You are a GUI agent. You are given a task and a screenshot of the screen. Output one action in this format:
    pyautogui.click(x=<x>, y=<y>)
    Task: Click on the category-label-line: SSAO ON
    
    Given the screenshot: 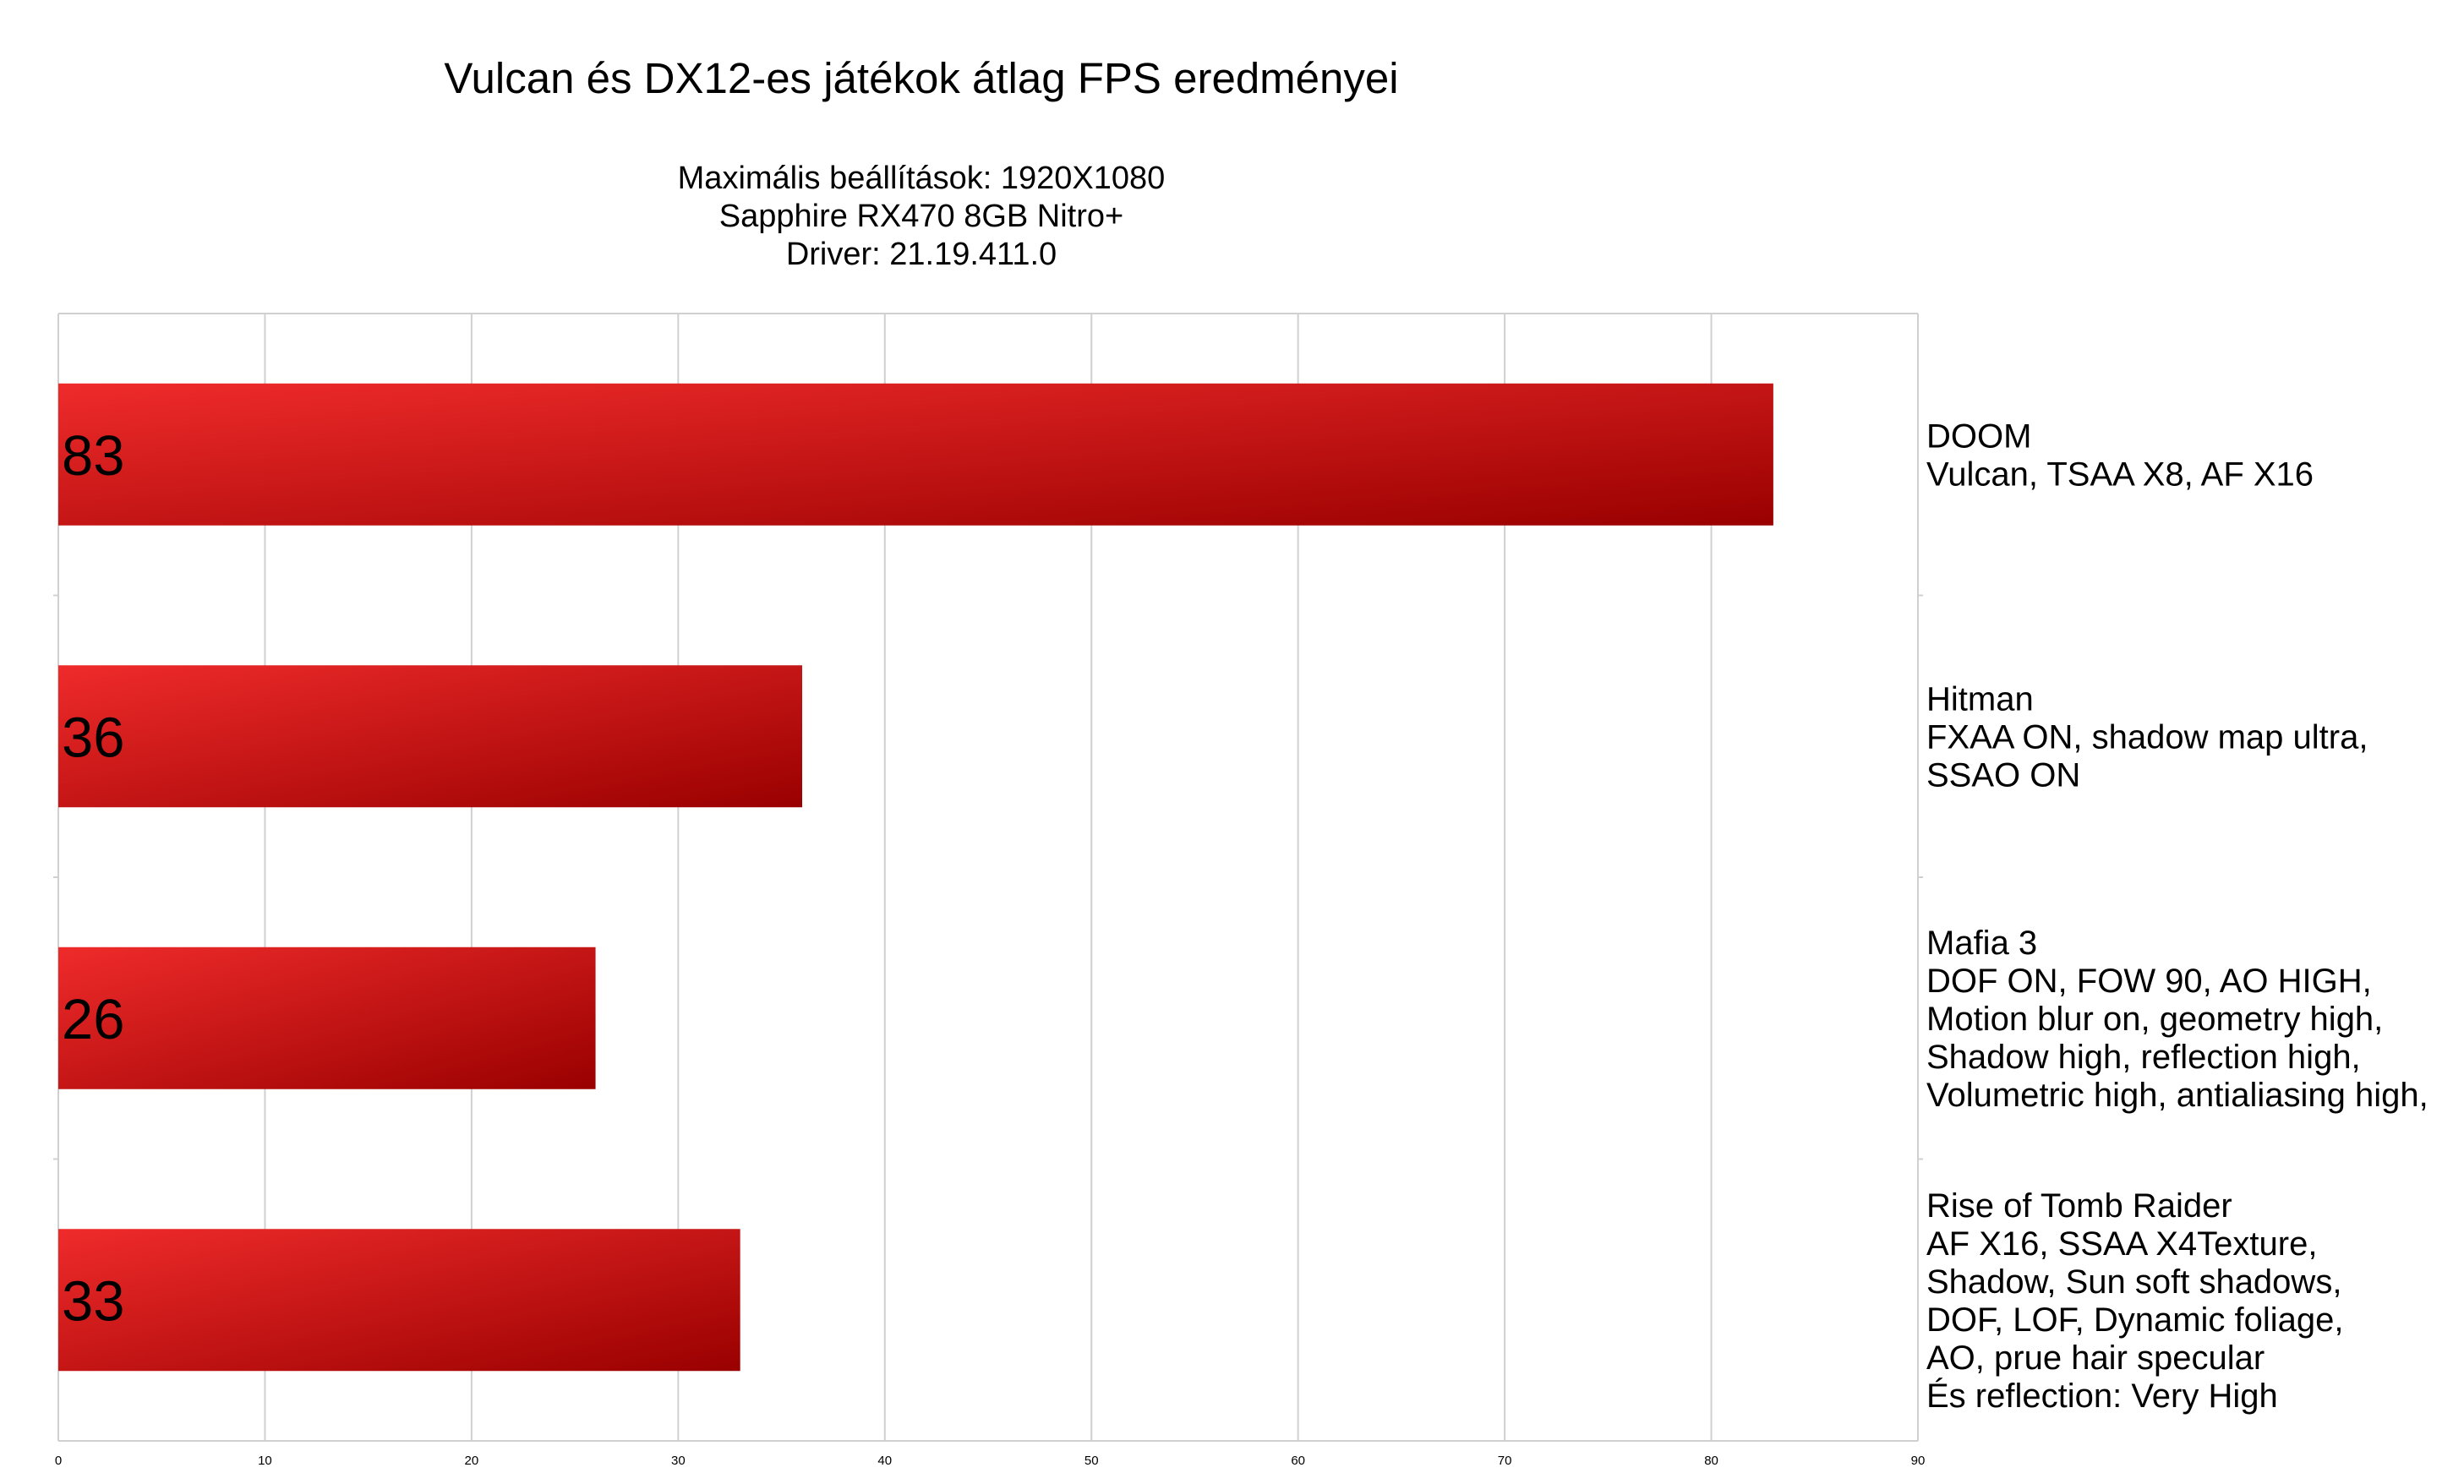 What is the action you would take?
    pyautogui.click(x=2003, y=775)
    